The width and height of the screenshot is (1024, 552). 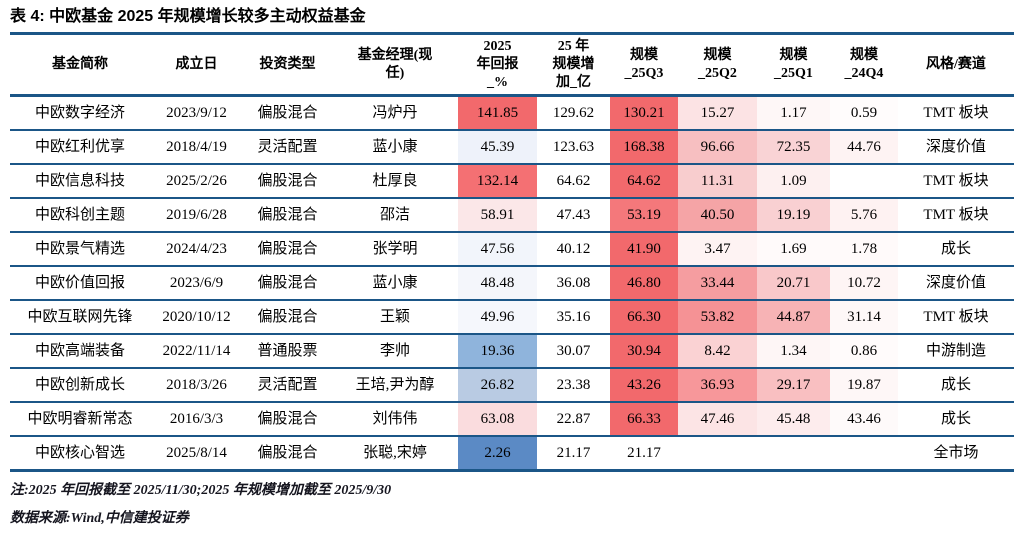 What do you see at coordinates (196, 249) in the screenshot?
I see `cell-established: 2024/4/23` at bounding box center [196, 249].